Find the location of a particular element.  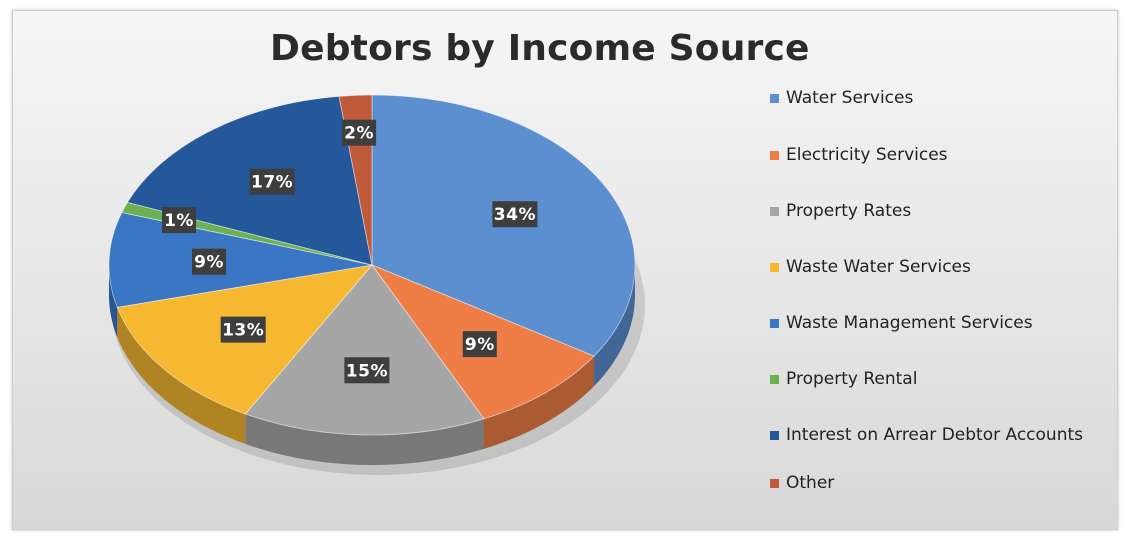

legend-item: Waste Water Services is located at coordinates (869, 267).